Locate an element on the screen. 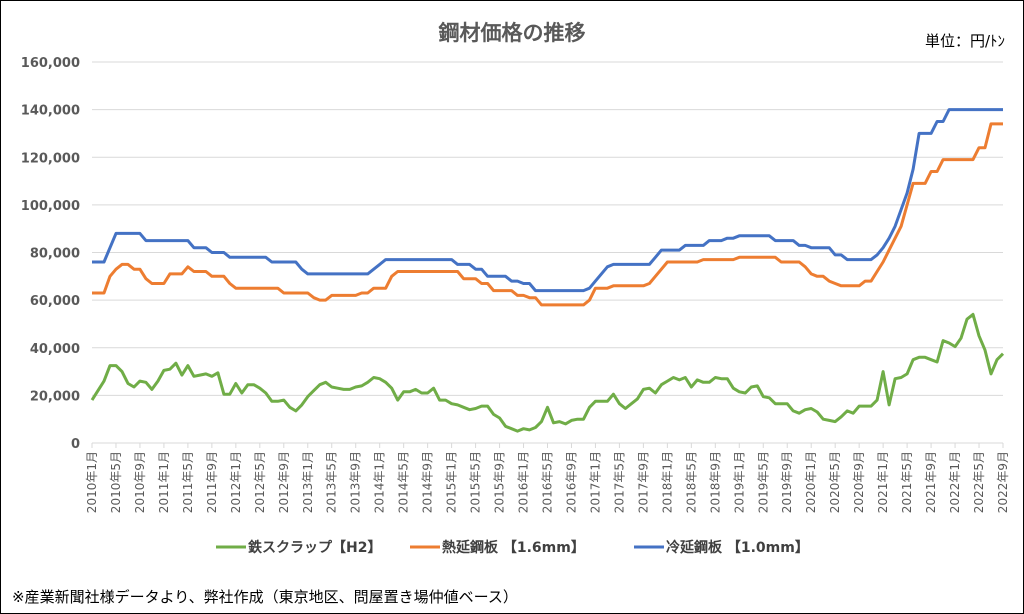  x-tick-label: 2014年9月 is located at coordinates (428, 482).